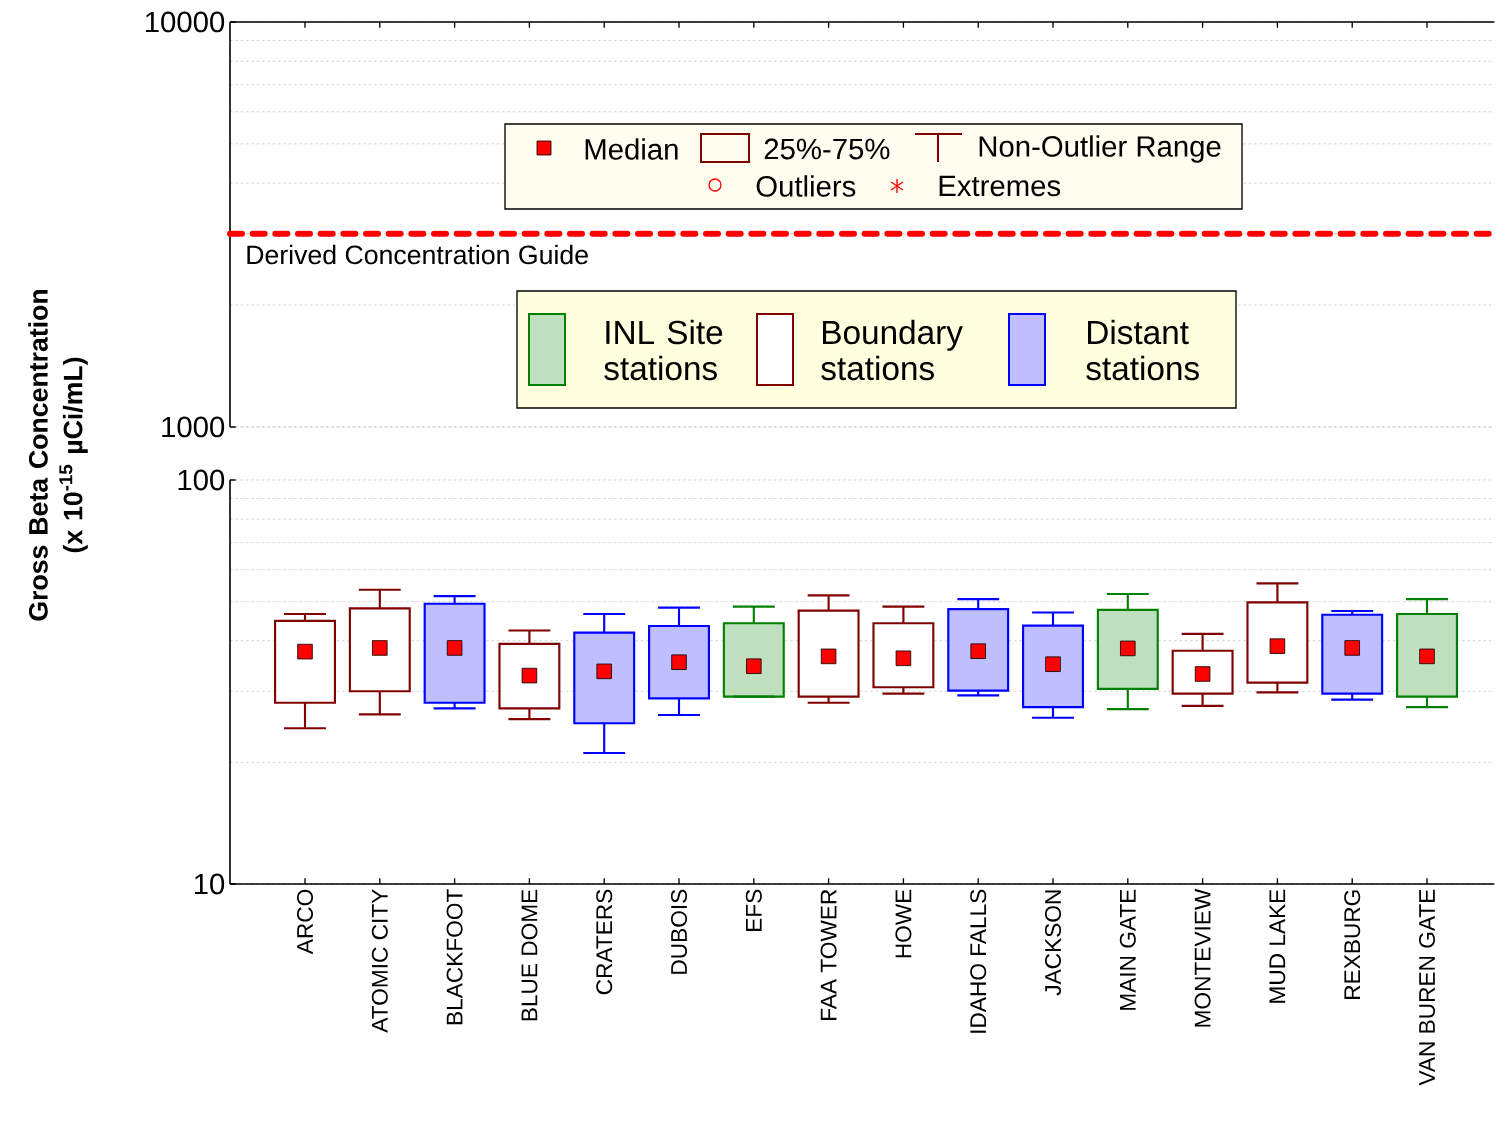 The width and height of the screenshot is (1497, 1134). Describe the element at coordinates (1142, 350) in the screenshot. I see `legend-label: Distant stations` at that location.